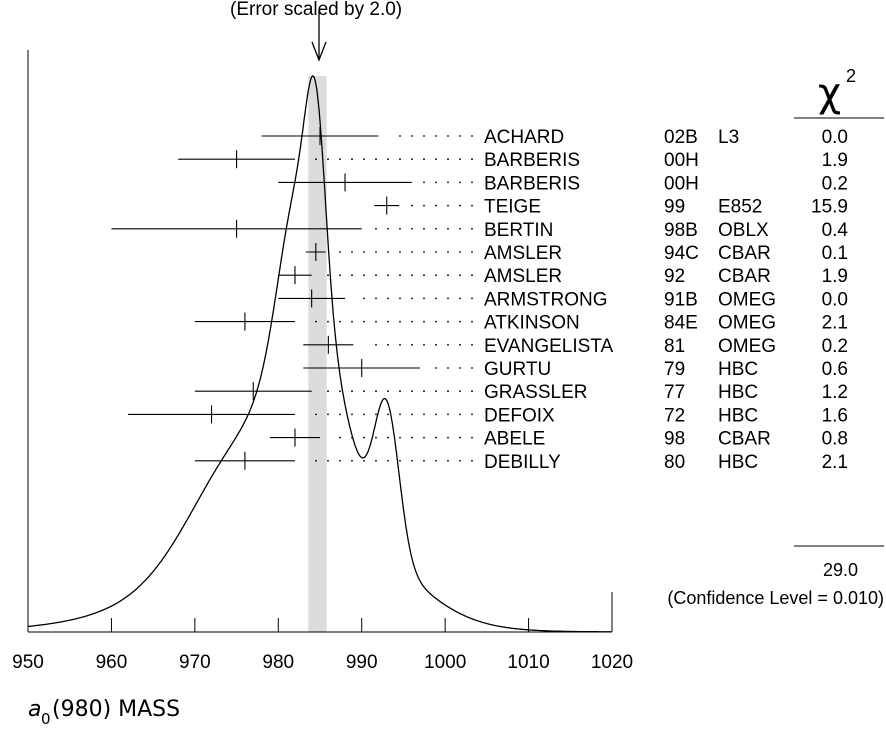 The image size is (886, 732). Describe the element at coordinates (674, 346) in the screenshot. I see `reference-label: 81` at that location.